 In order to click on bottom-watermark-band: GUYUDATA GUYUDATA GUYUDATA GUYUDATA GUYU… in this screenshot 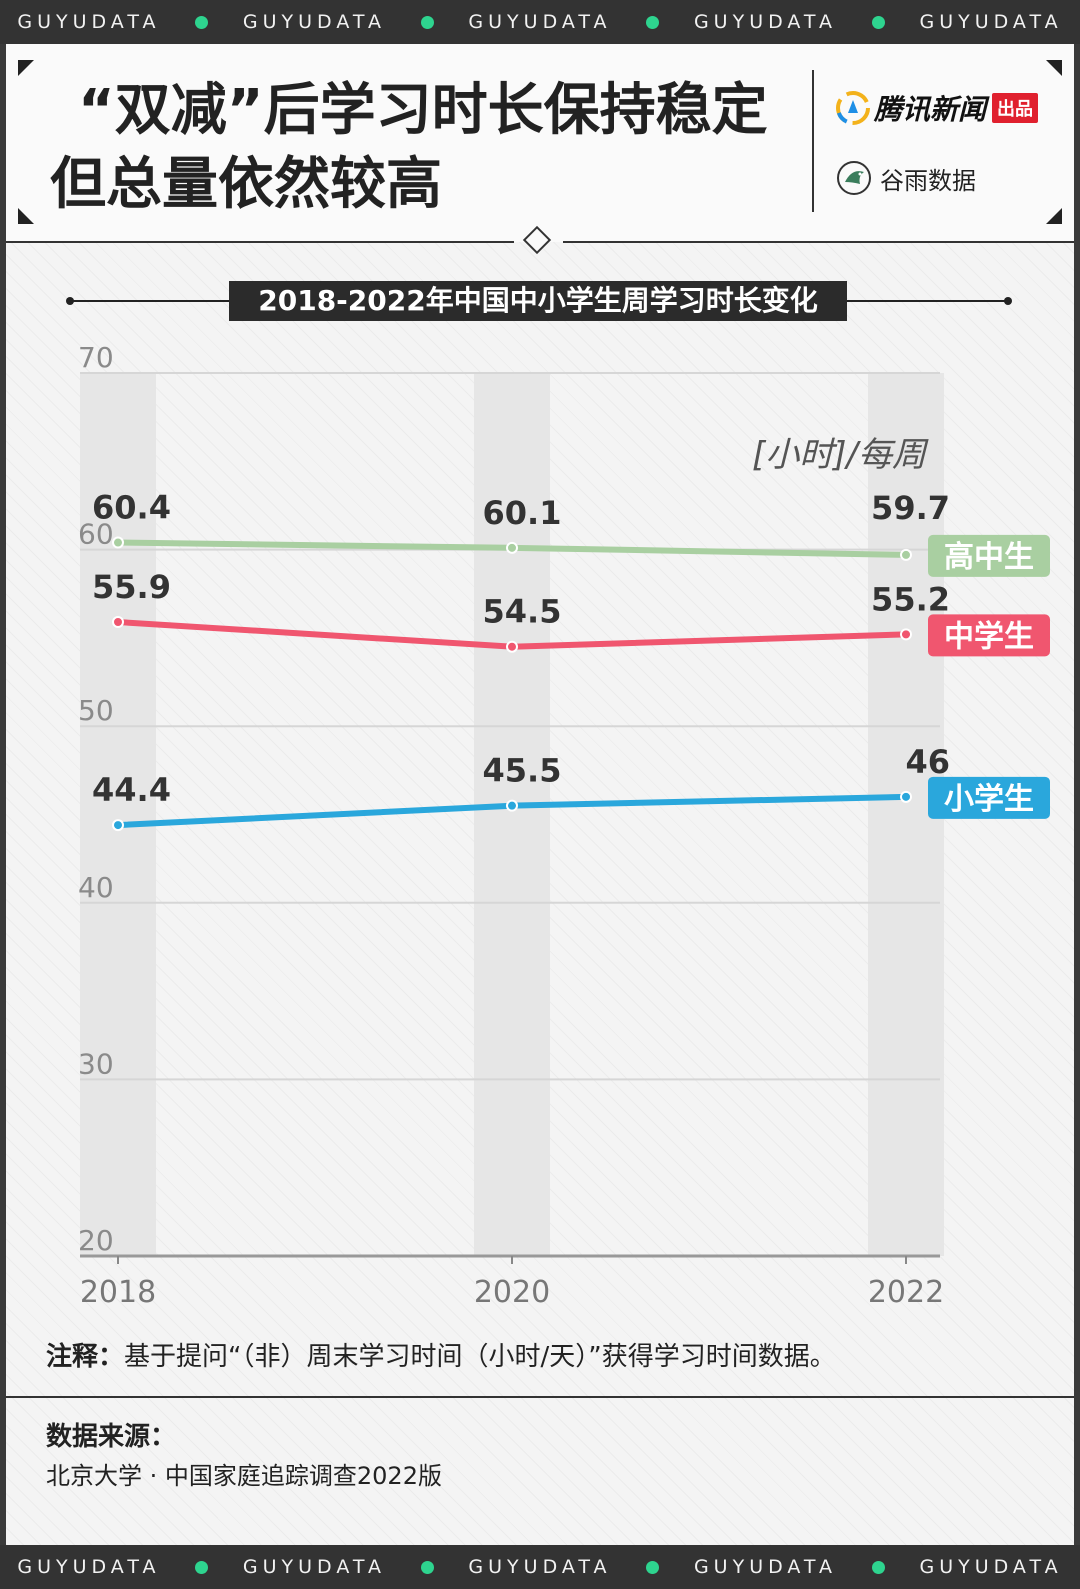, I will do `click(540, 1567)`.